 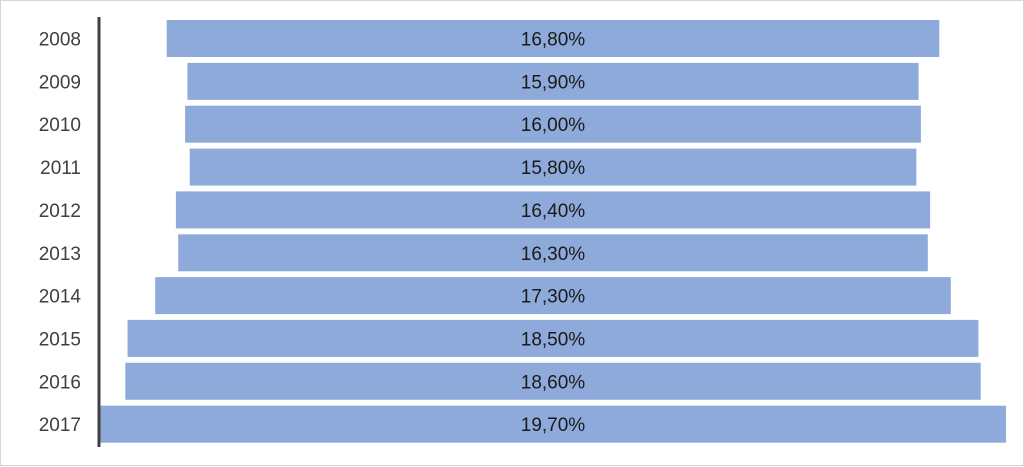 I want to click on value-label-2011: 15,80%, so click(x=553, y=168).